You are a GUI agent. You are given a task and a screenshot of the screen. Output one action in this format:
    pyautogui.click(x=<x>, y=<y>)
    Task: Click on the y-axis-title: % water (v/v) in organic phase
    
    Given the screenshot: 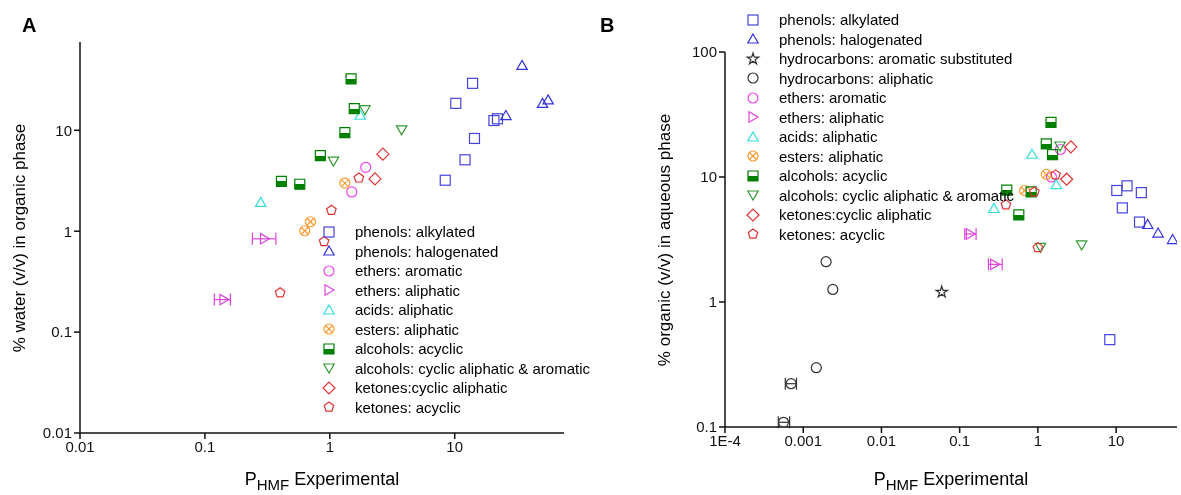 What is the action you would take?
    pyautogui.click(x=20, y=237)
    